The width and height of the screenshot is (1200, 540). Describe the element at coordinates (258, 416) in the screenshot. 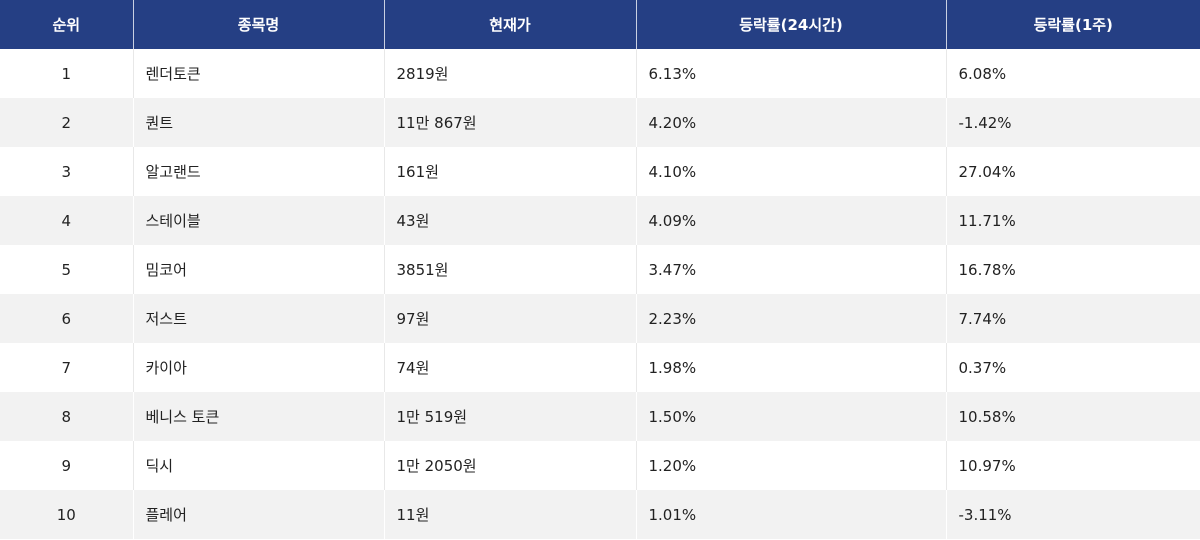

I see `table-cell: 베니스 토큰` at that location.